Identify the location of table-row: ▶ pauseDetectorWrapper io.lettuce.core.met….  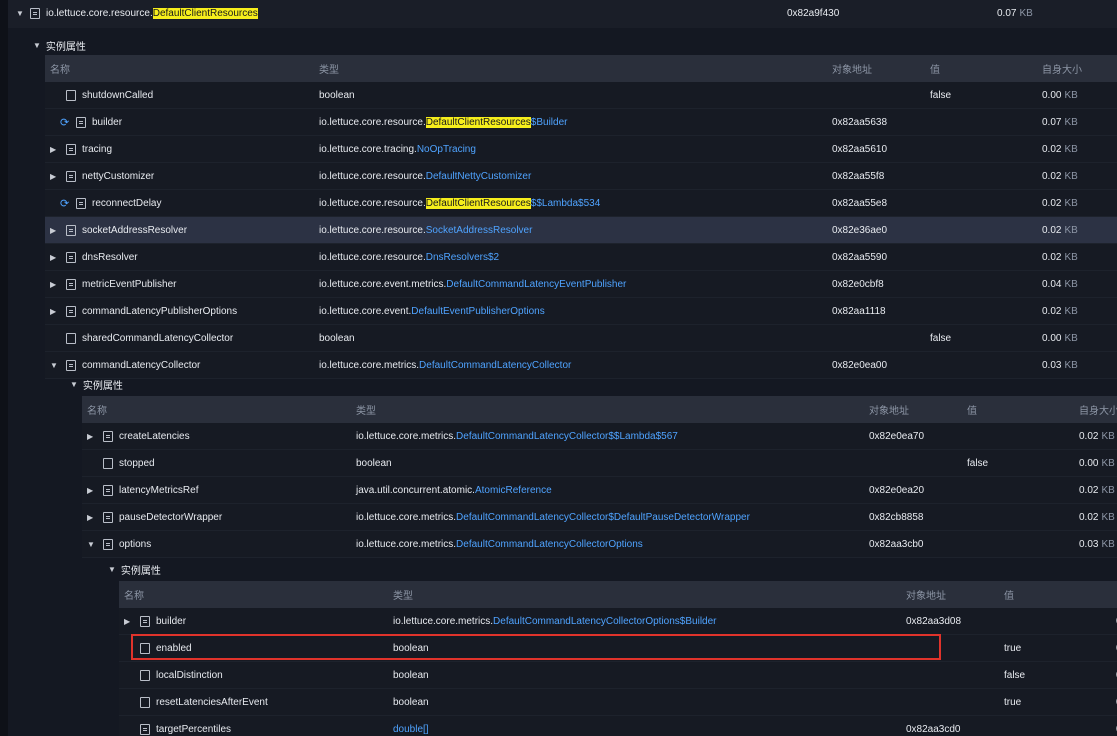
(599, 517).